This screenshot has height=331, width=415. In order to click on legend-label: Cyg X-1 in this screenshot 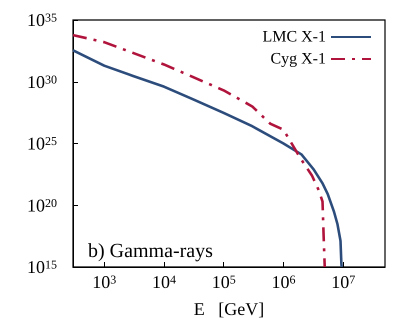, I will do `click(298, 59)`.